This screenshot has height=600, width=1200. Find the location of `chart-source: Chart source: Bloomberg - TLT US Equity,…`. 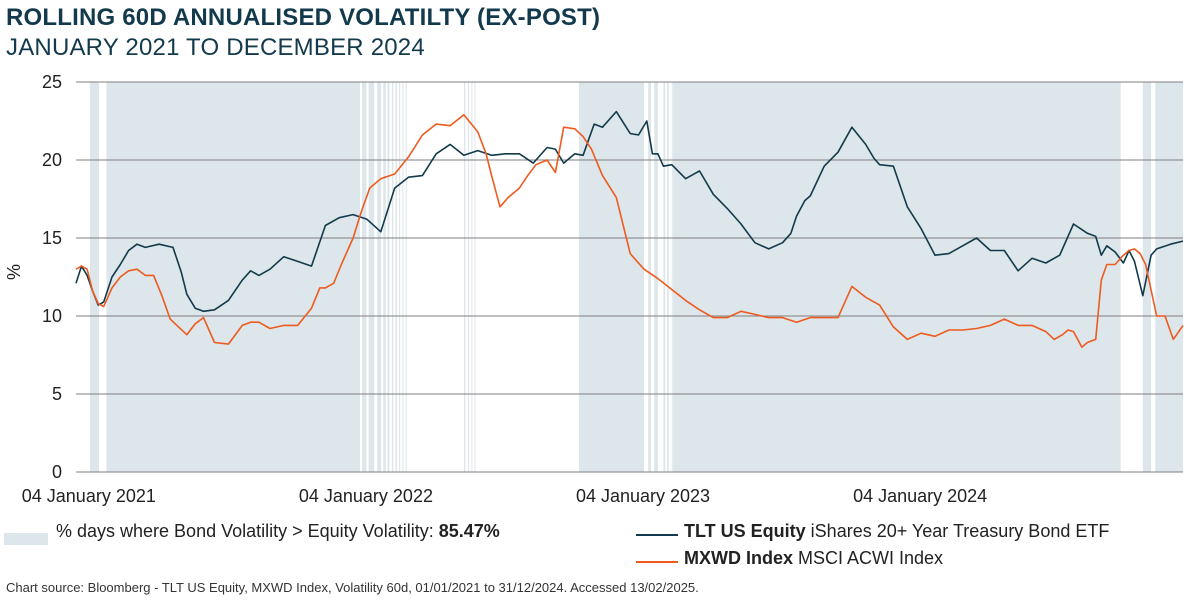

chart-source: Chart source: Bloomberg - TLT US Equity,… is located at coordinates (352, 587).